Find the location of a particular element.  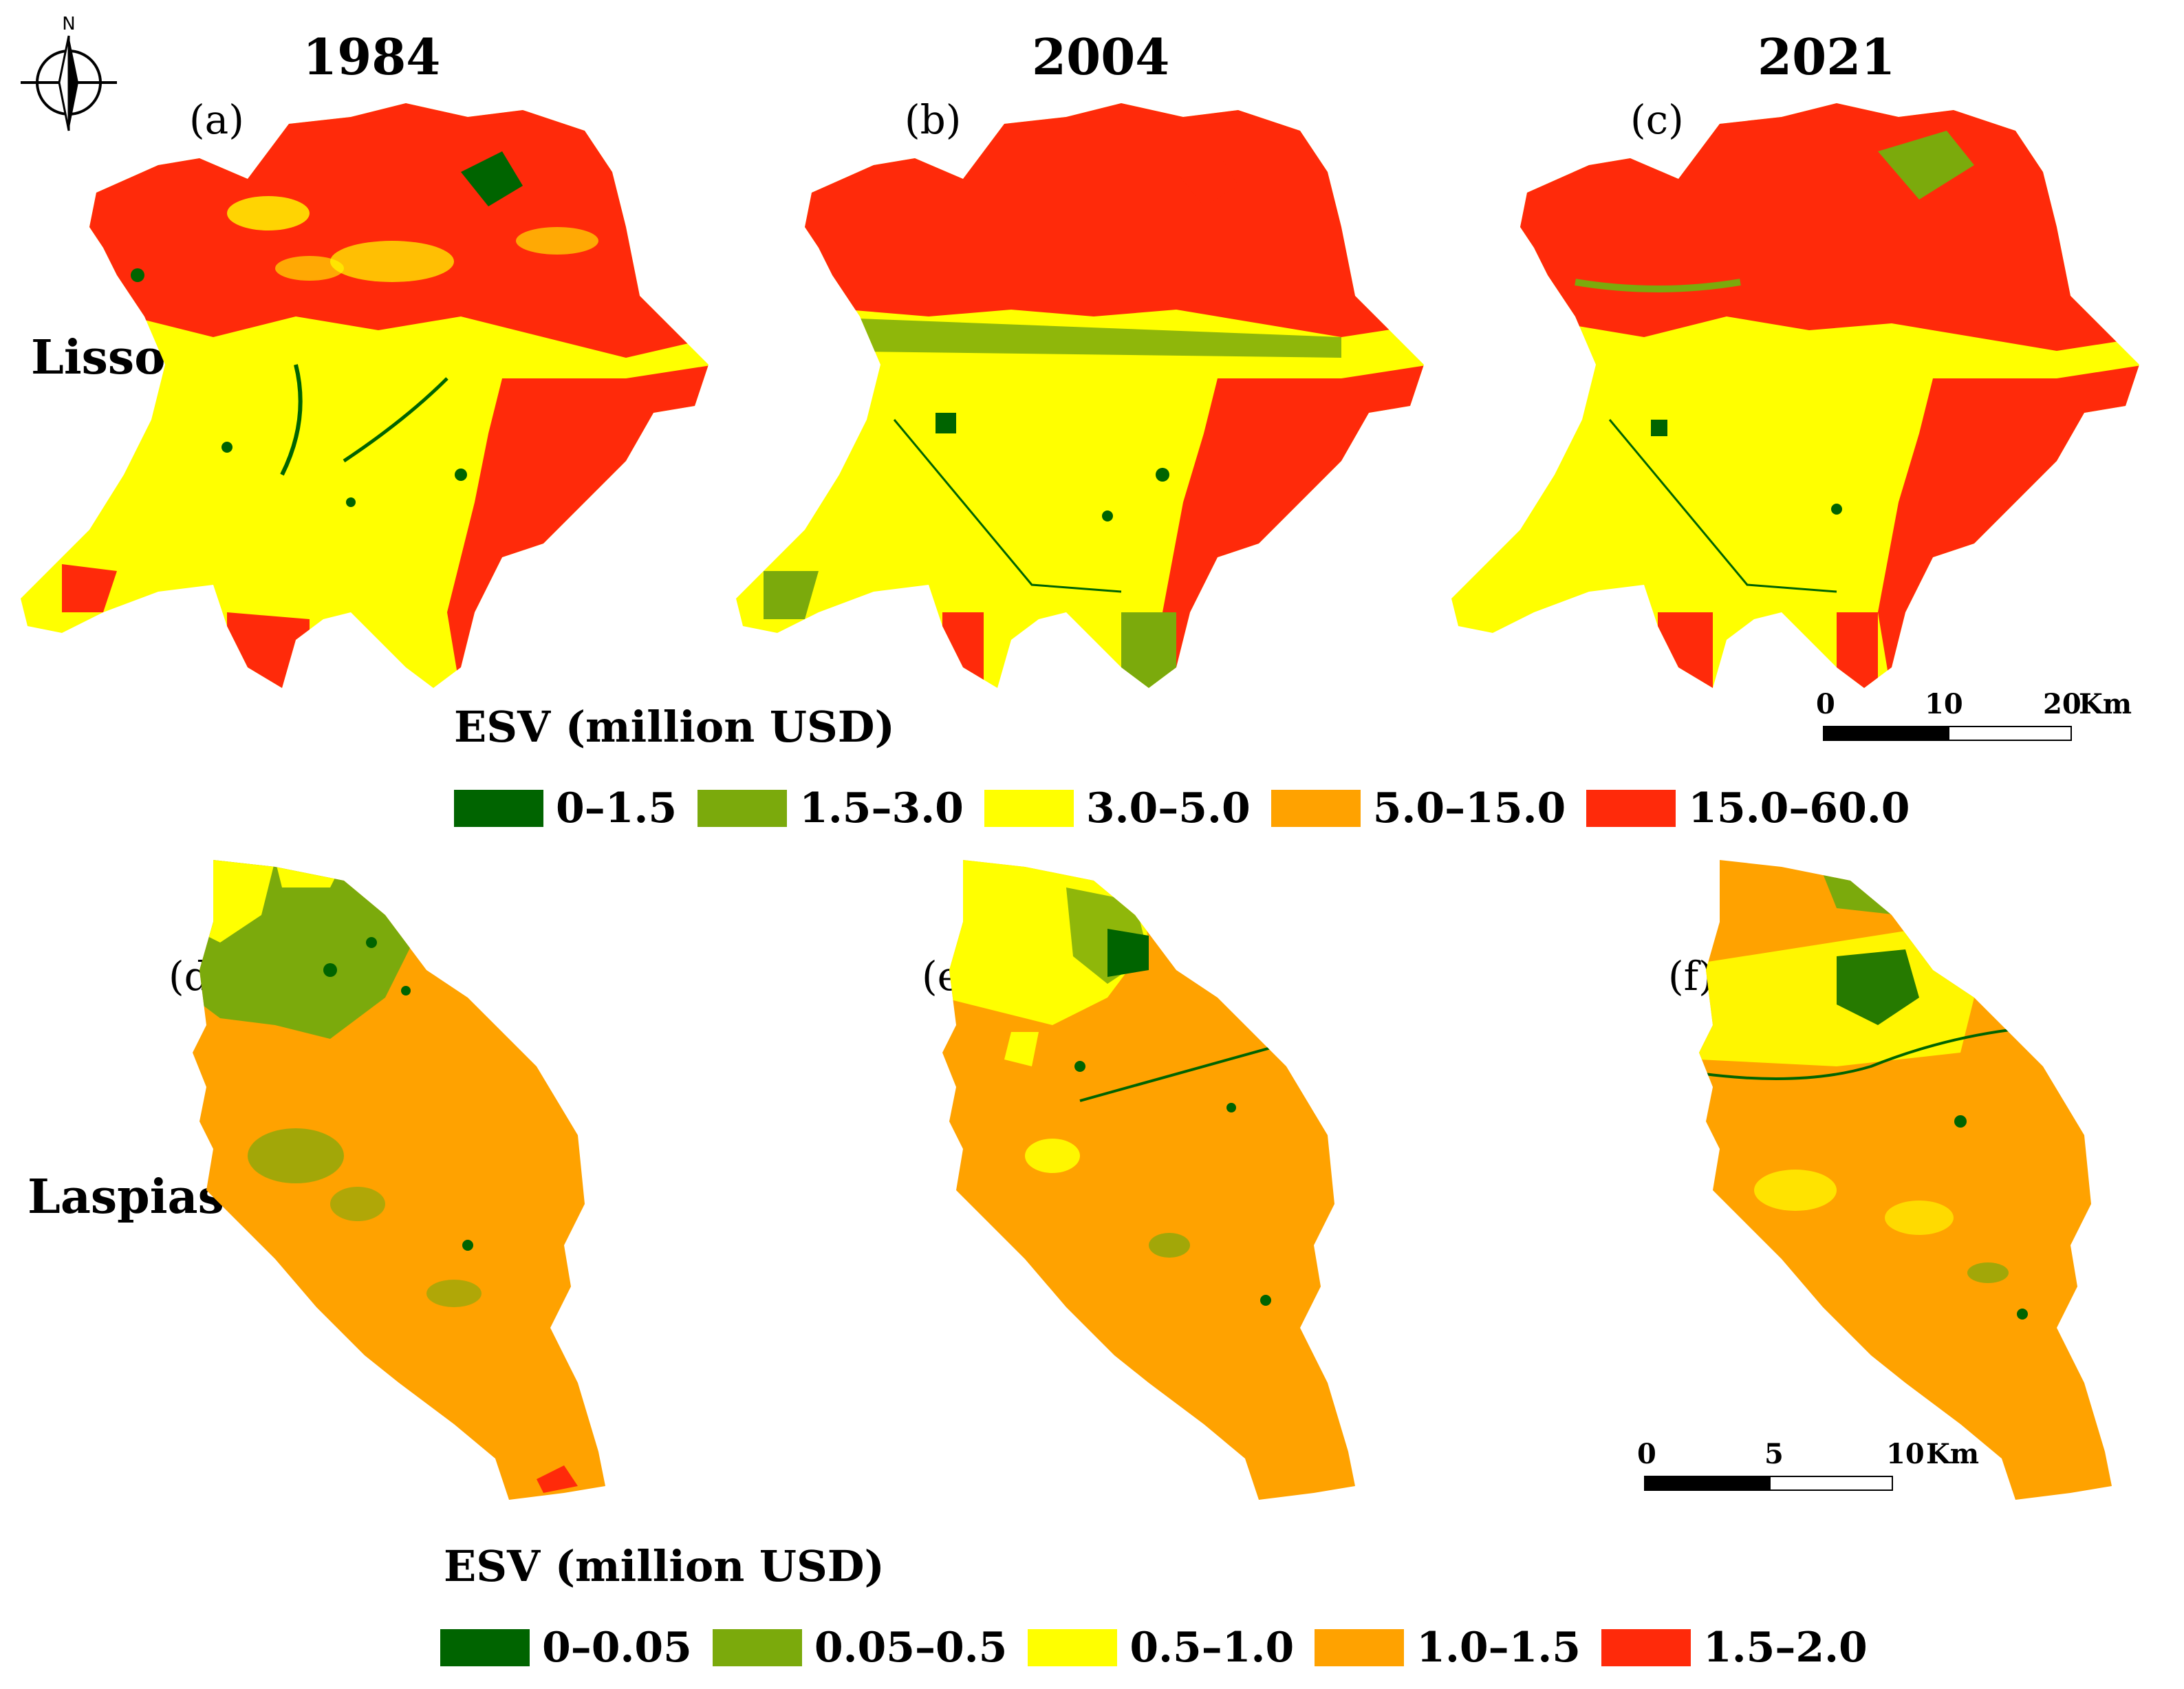

legend-item: 0–1.5 is located at coordinates (565, 808).